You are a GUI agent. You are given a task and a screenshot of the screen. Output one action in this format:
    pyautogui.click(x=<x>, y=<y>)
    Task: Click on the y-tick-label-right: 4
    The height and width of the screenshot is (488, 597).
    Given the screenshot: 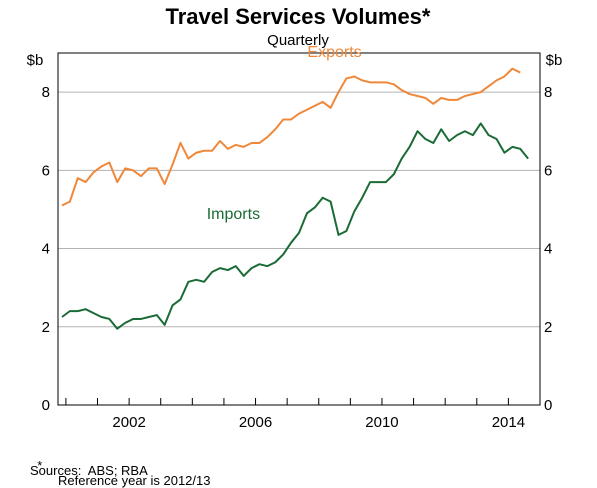 What is the action you would take?
    pyautogui.click(x=548, y=249)
    